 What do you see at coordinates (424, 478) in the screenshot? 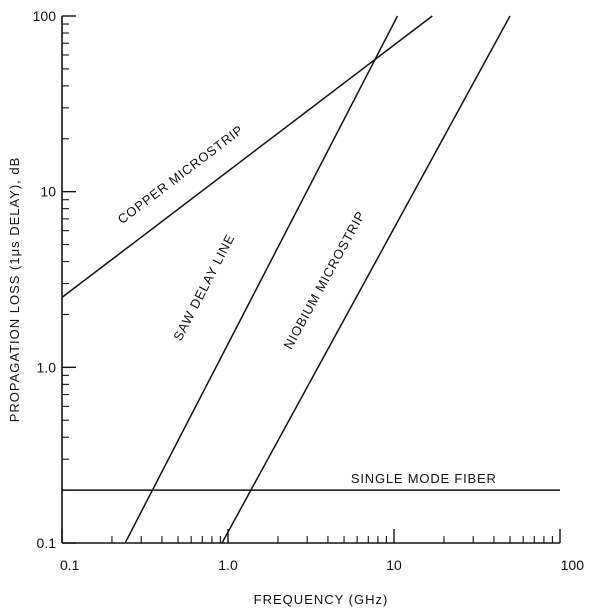
I see `series-label-single-mode-fiber: SINGLE MODE FIBER` at bounding box center [424, 478].